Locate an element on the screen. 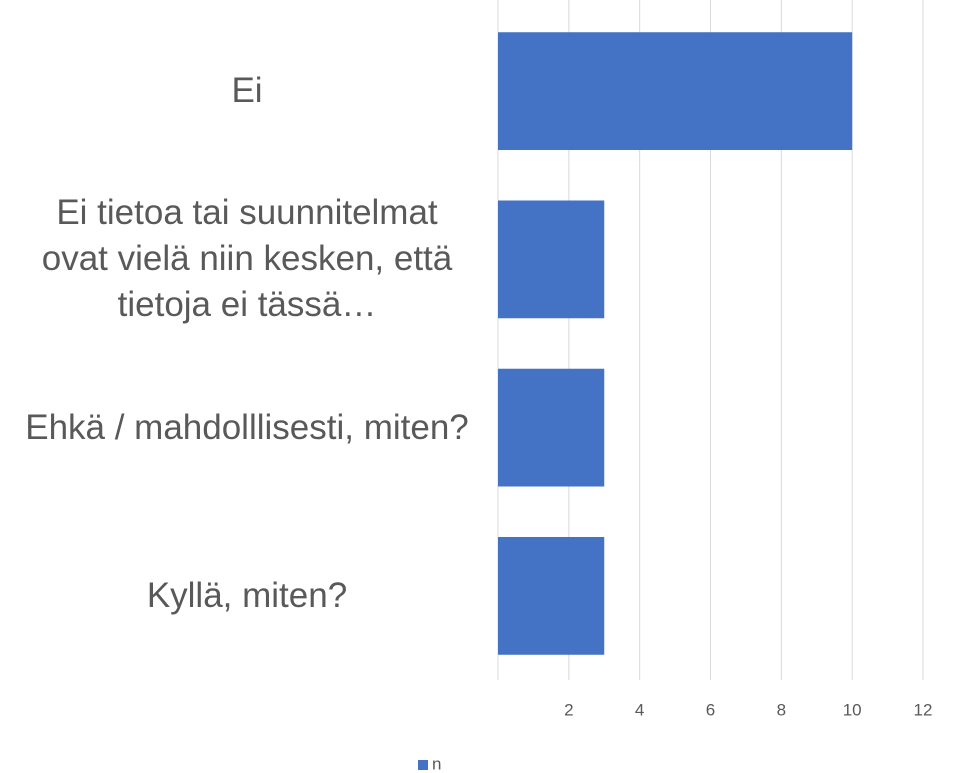 This screenshot has width=964, height=773. x-tick-label: 10 is located at coordinates (852, 709).